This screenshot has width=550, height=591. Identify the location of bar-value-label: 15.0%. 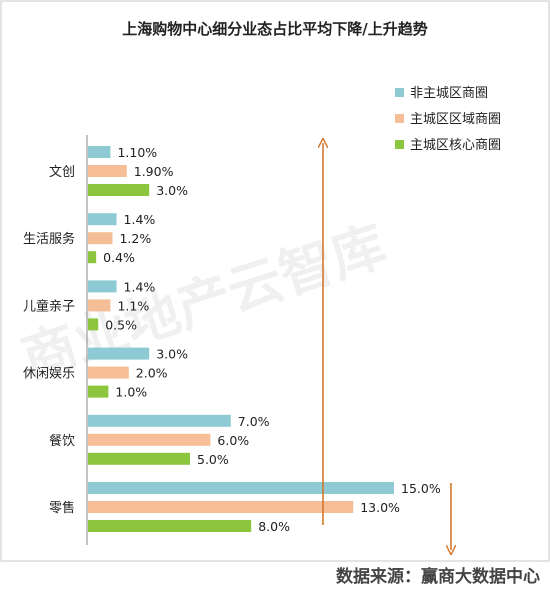
(421, 488).